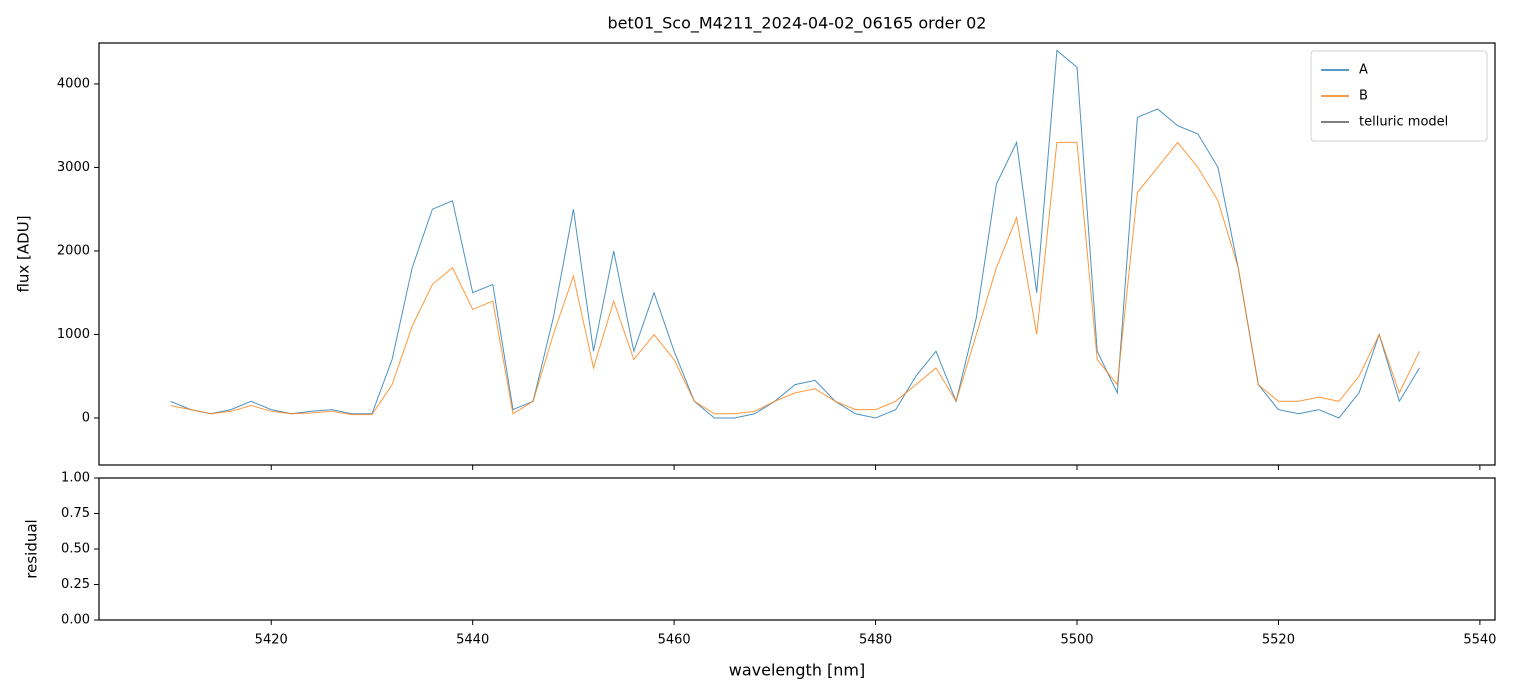 This screenshot has width=1515, height=700. What do you see at coordinates (73, 250) in the screenshot?
I see `y-tick-label: 2000` at bounding box center [73, 250].